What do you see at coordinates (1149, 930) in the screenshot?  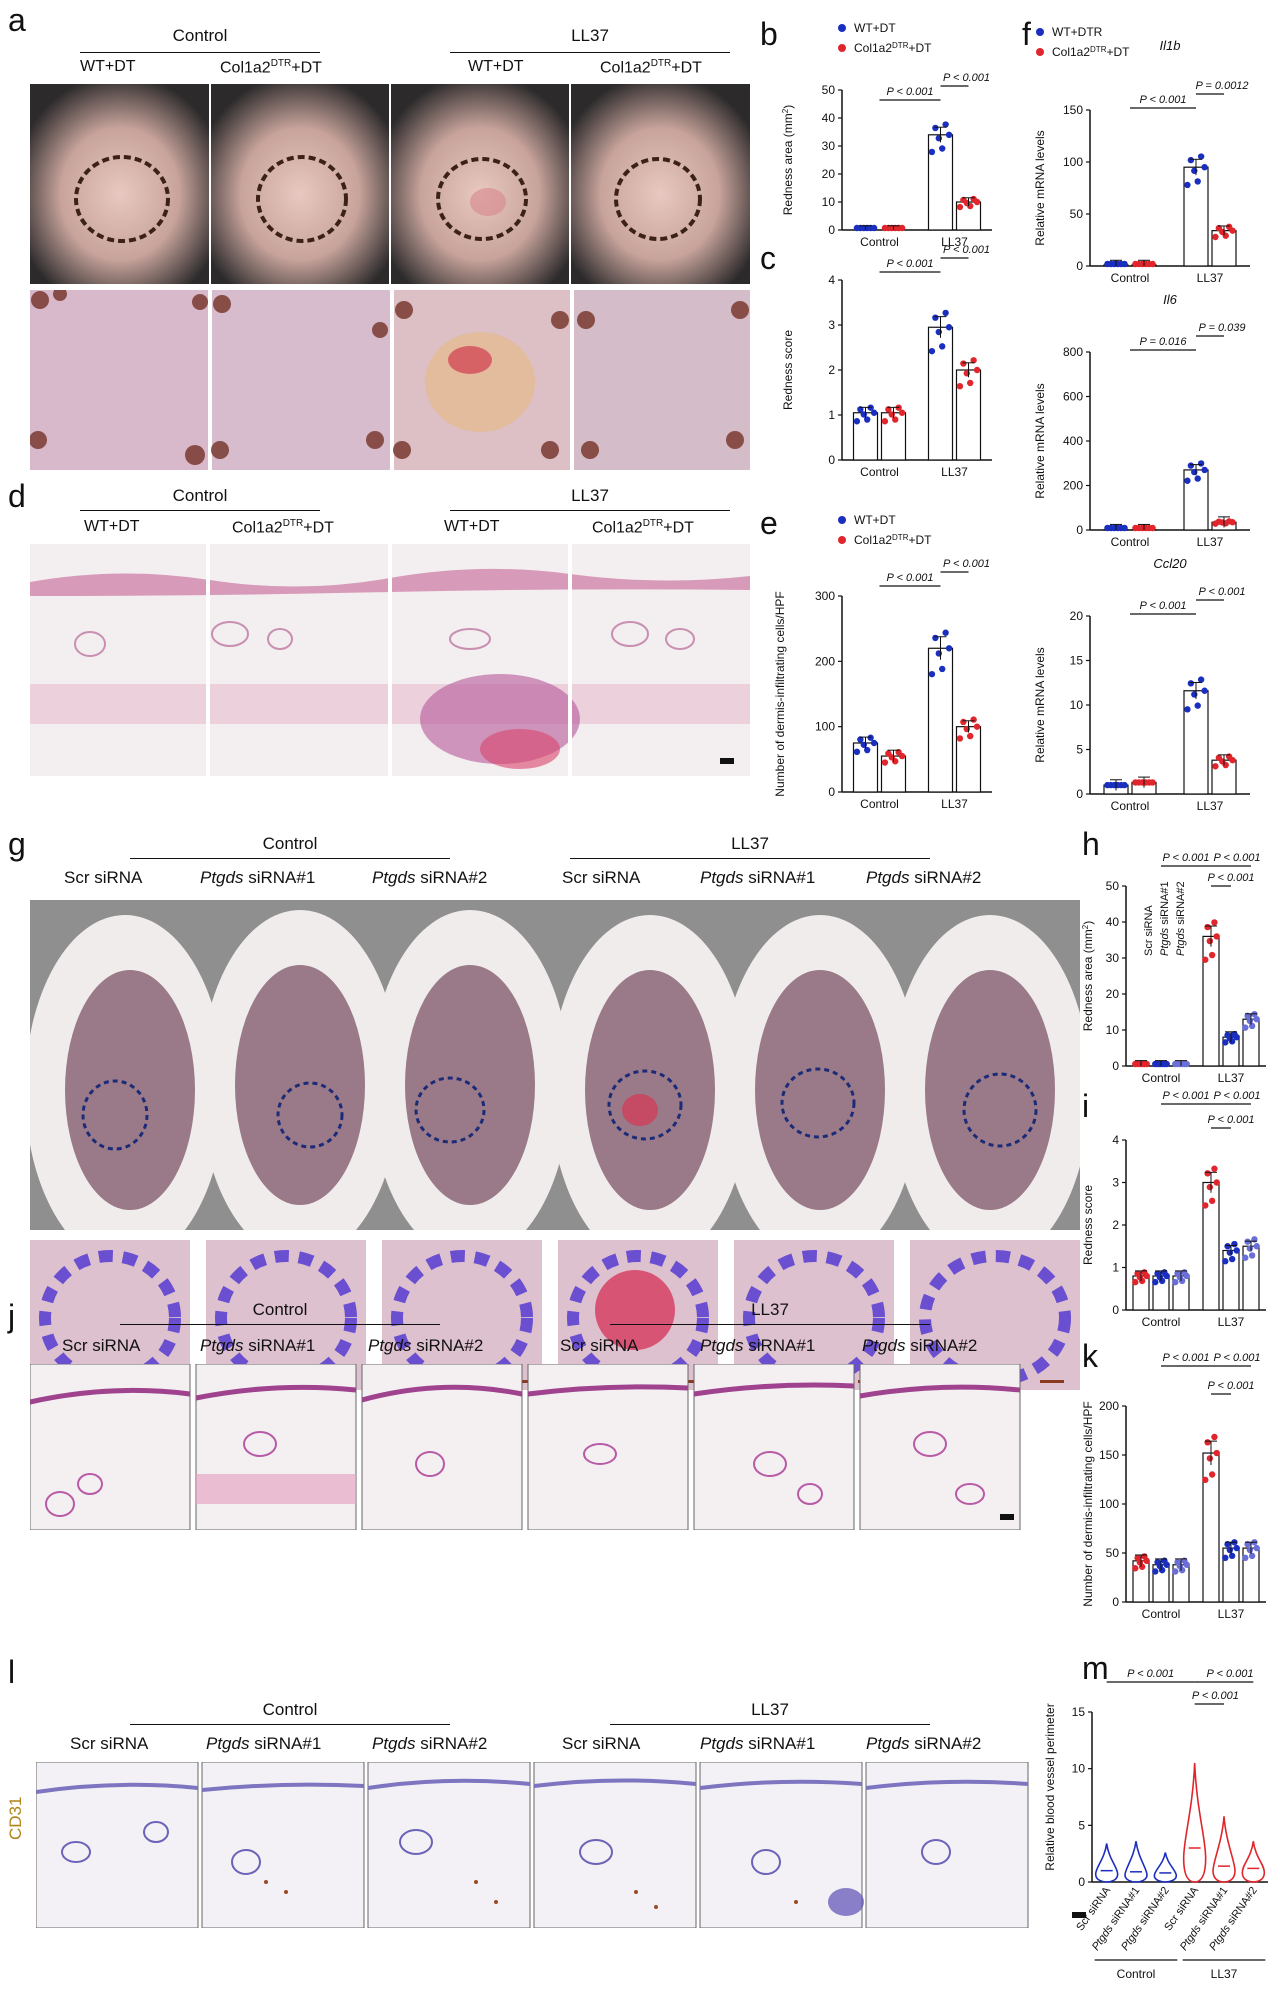 I see `legend-label: Scr siRNA` at bounding box center [1149, 930].